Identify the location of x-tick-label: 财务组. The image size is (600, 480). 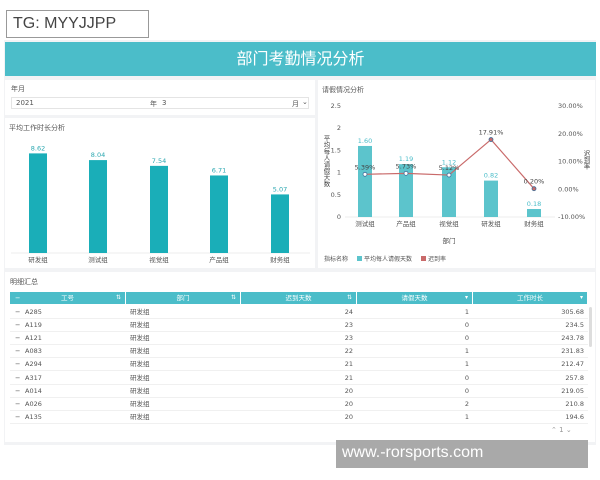
(534, 223).